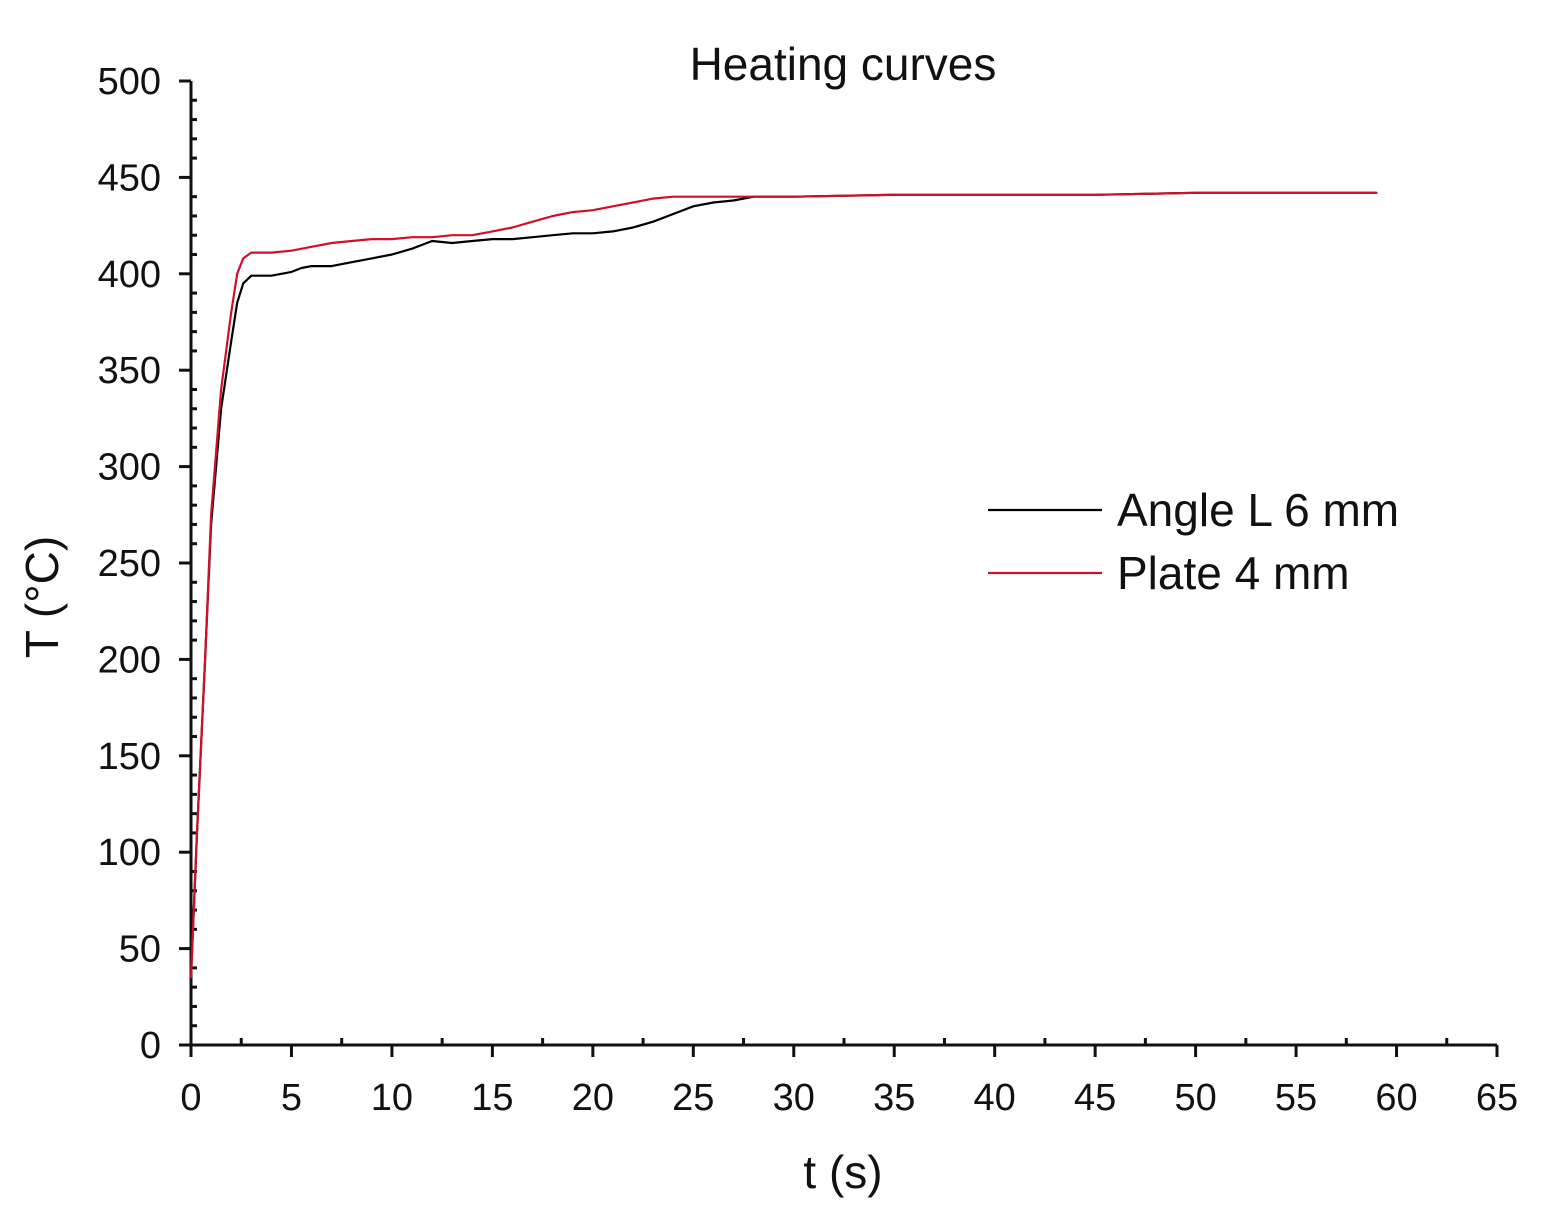 The width and height of the screenshot is (1550, 1226). I want to click on legend: Angle L 6 mm Plate 4 mm, so click(1193, 541).